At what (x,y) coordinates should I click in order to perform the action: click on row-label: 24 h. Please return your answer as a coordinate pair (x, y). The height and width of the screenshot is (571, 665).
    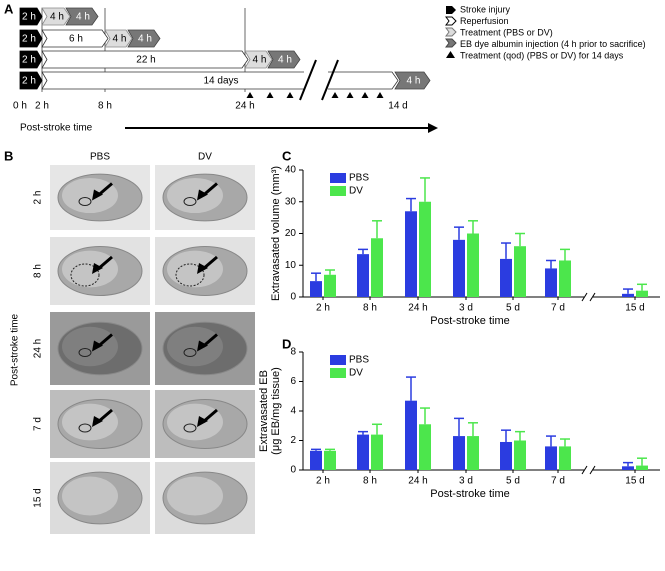
    Looking at the image, I should click on (38, 348).